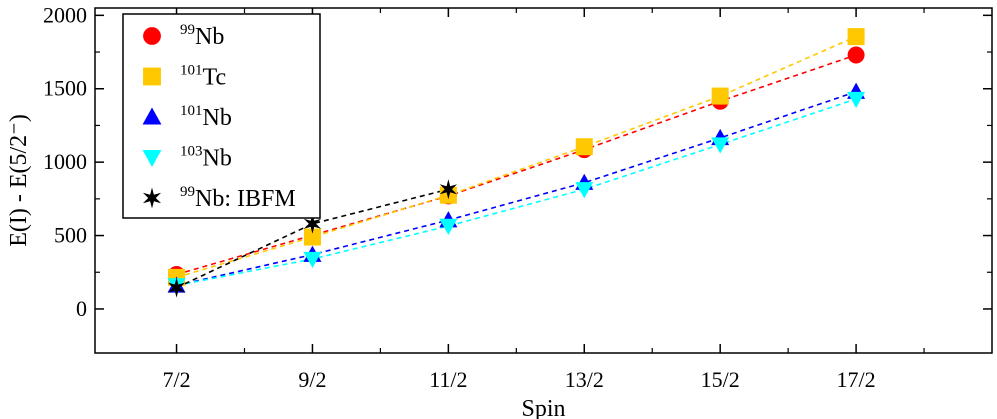 The width and height of the screenshot is (997, 419). I want to click on x-tick-label: 7/2, so click(176, 379).